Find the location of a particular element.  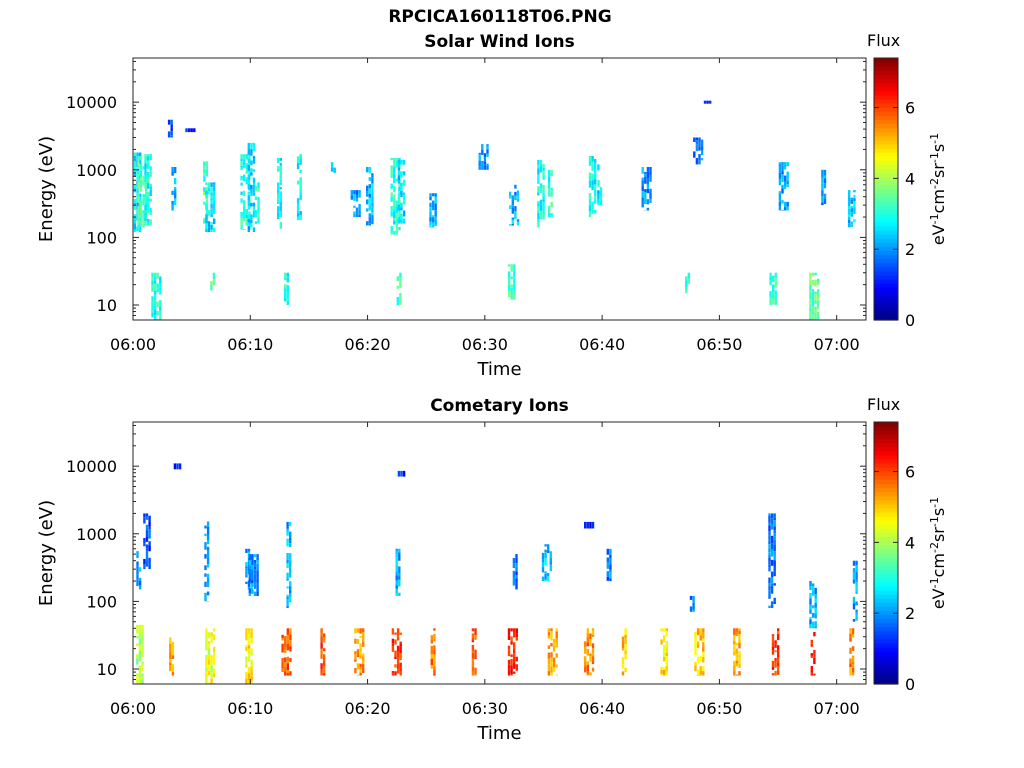

x-tick-label: 06:40 is located at coordinates (602, 344).